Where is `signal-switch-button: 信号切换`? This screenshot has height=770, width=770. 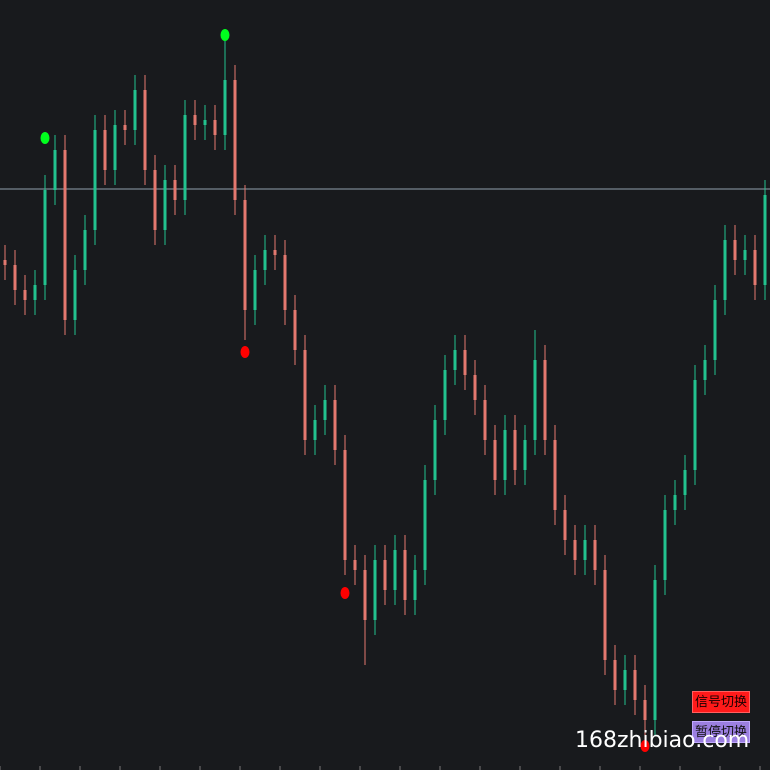 signal-switch-button: 信号切换 is located at coordinates (721, 702).